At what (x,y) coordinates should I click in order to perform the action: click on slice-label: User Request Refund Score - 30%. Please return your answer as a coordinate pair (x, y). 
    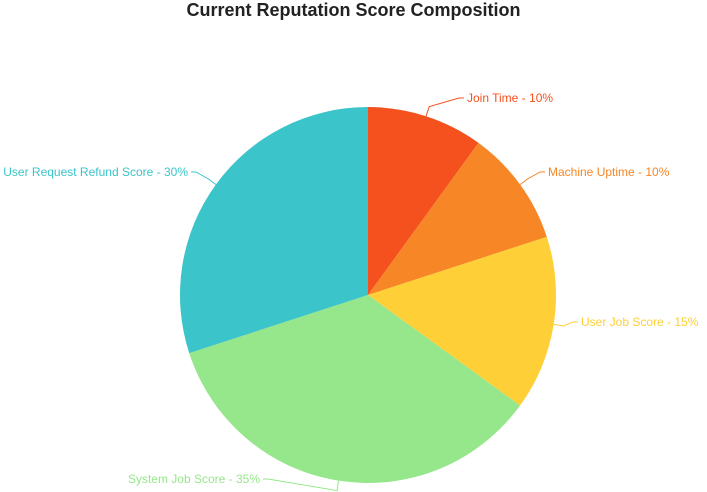
    Looking at the image, I should click on (95, 172).